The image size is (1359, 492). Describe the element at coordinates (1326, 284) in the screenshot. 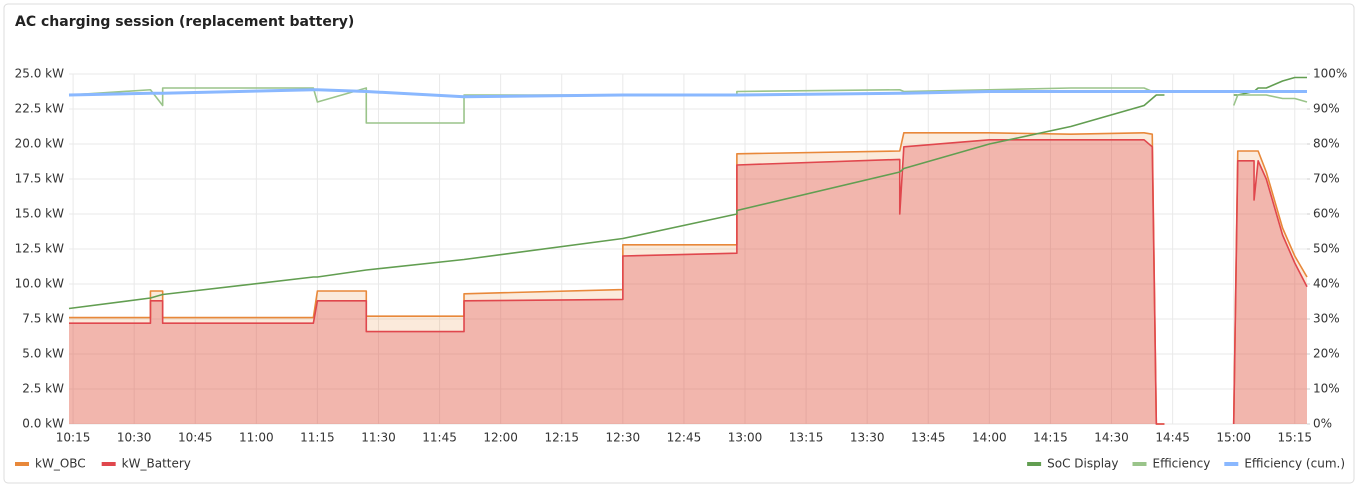

I see `y2-tick-label: 40%` at that location.